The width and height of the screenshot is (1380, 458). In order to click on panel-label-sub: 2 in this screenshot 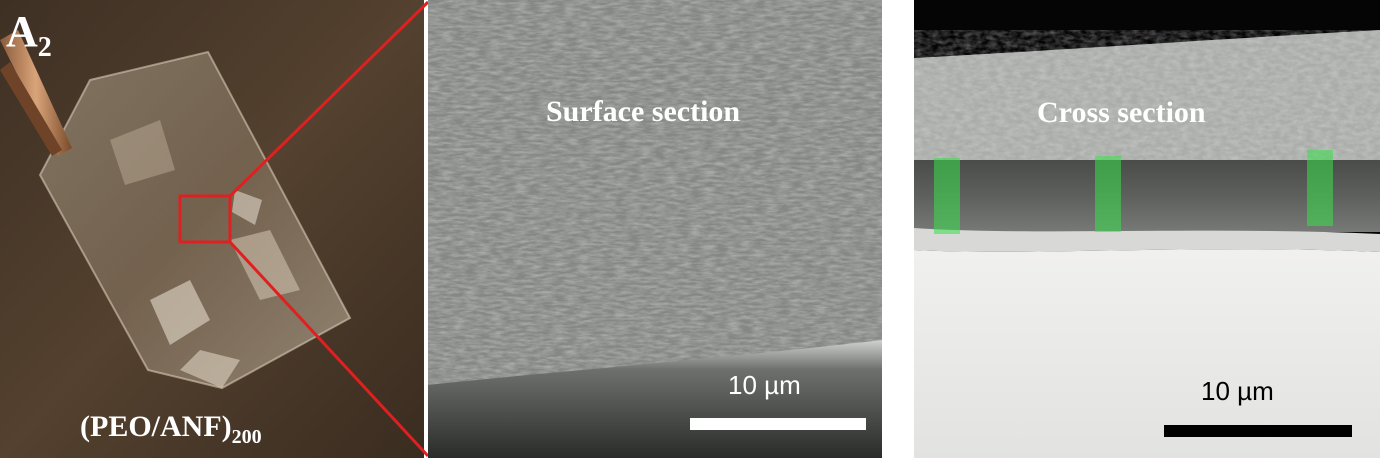, I will do `click(44, 47)`.